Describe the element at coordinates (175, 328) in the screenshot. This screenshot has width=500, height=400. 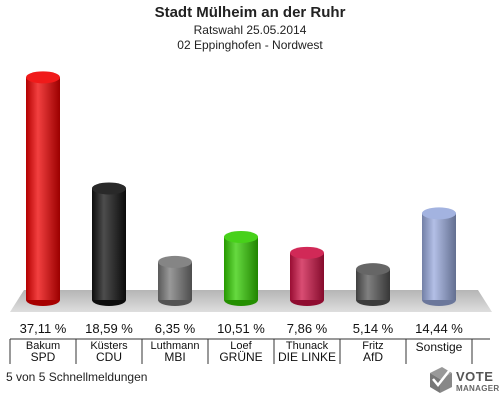
I see `value-label: 6,35 %` at that location.